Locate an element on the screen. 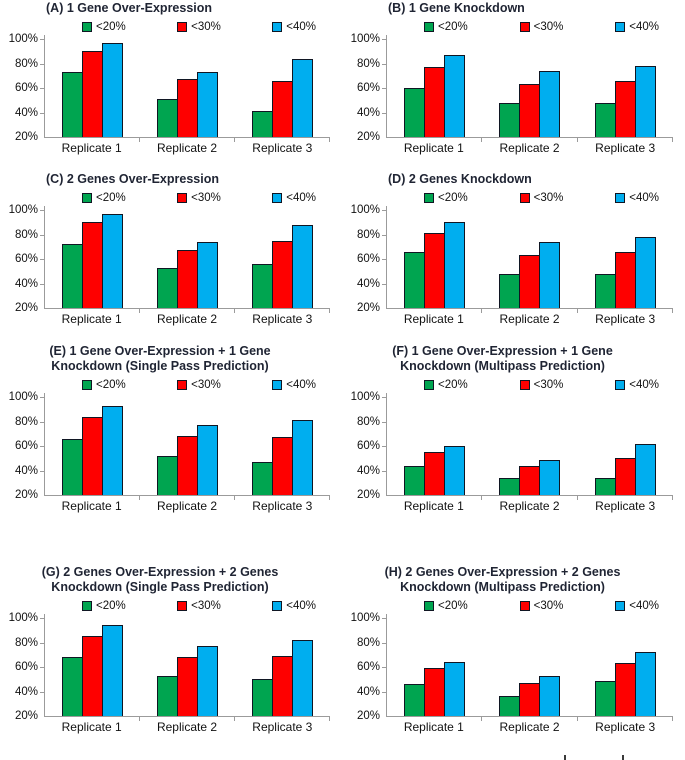 Image resolution: width=685 pixels, height=760 pixels. chart-title-line: Knockdown (Single Pass Prediction) is located at coordinates (160, 366).